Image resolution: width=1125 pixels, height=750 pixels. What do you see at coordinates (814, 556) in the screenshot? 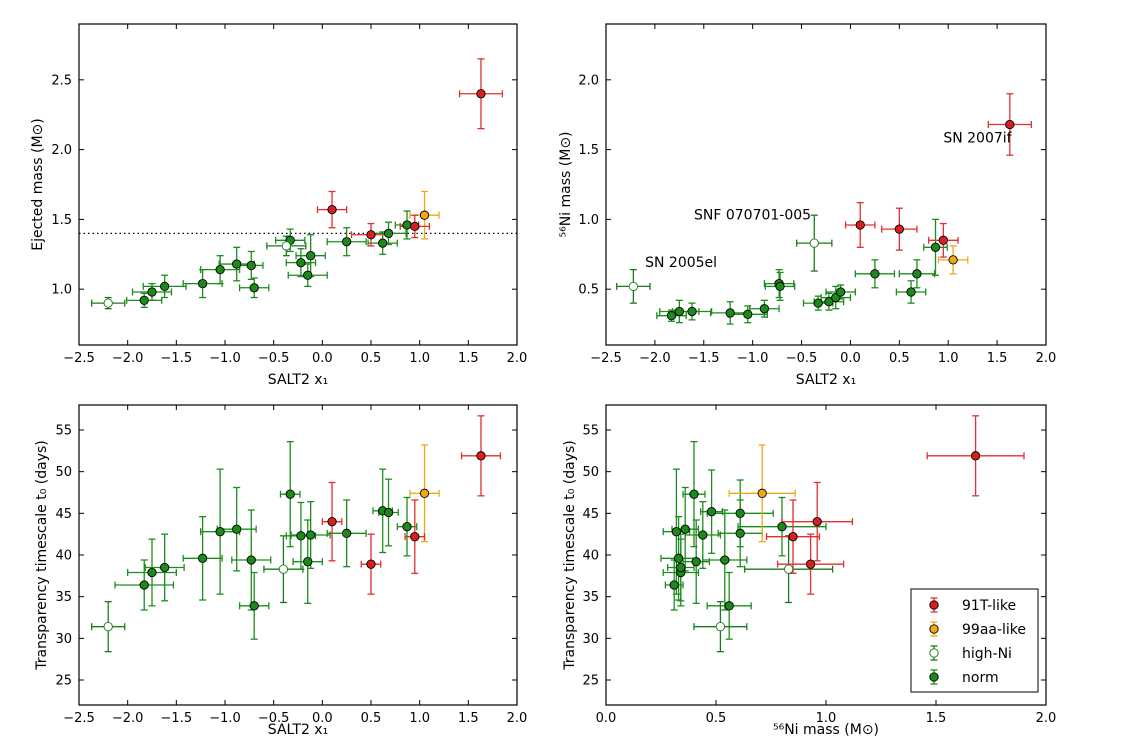
I see `y-tick: 40` at bounding box center [814, 556].